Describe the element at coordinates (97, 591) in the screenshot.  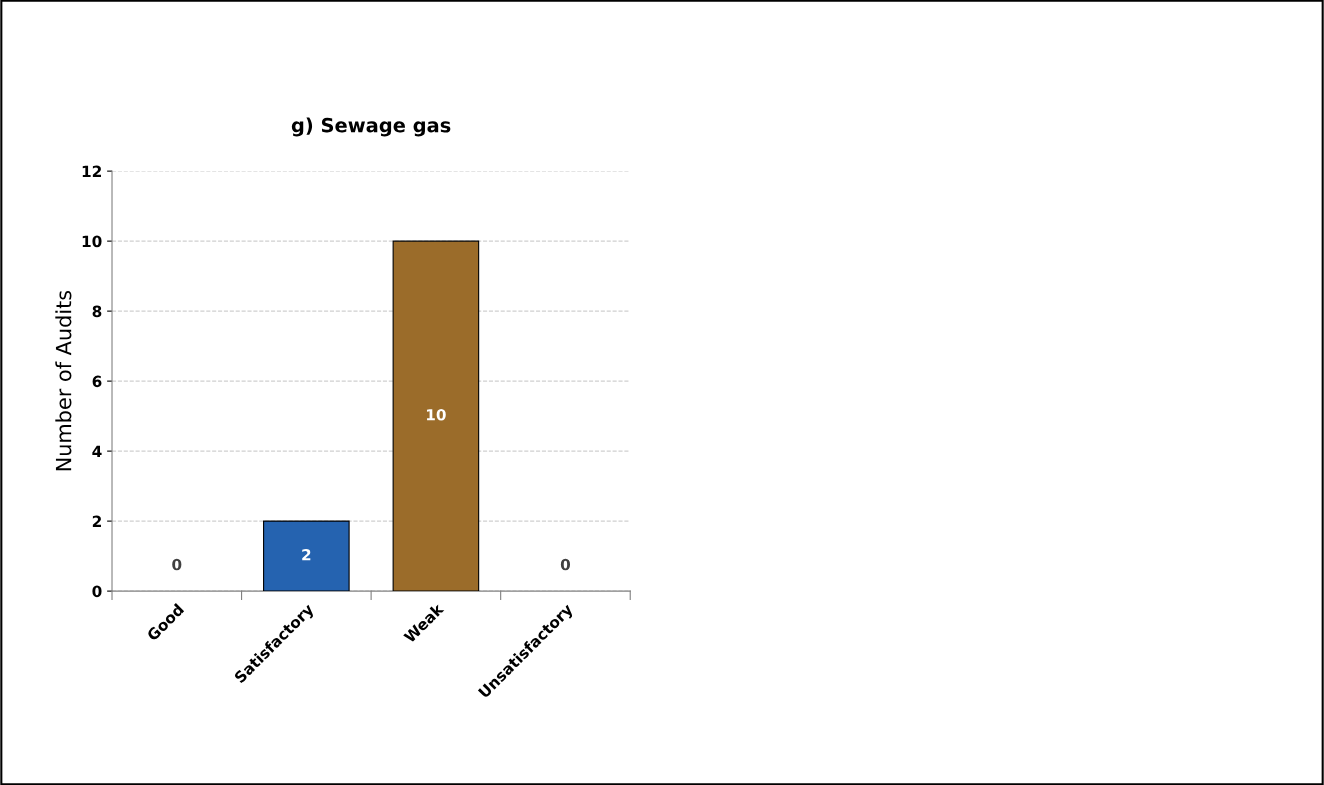
I see `y-tick-label: 0` at that location.